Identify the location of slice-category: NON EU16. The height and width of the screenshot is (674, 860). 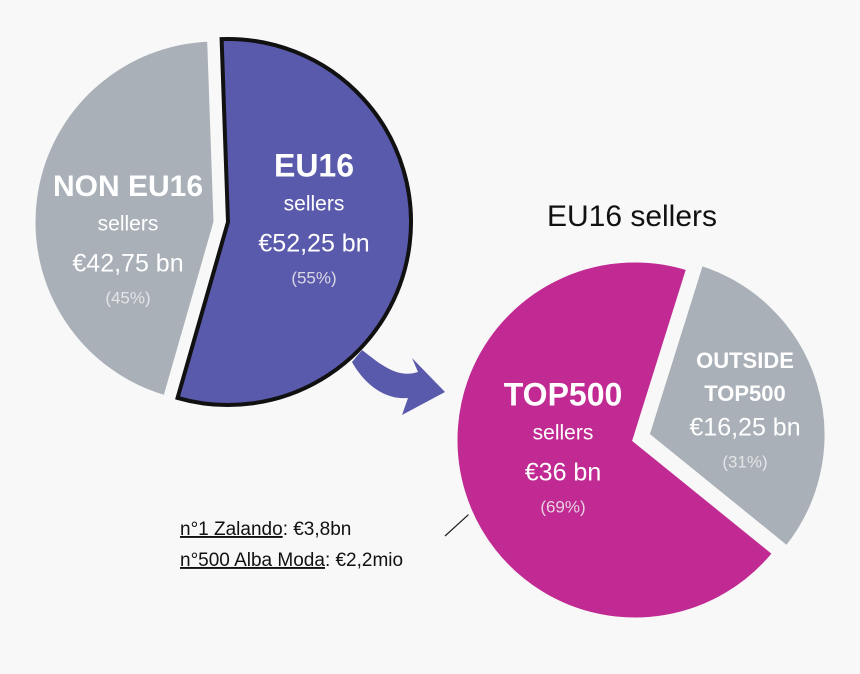
(128, 186).